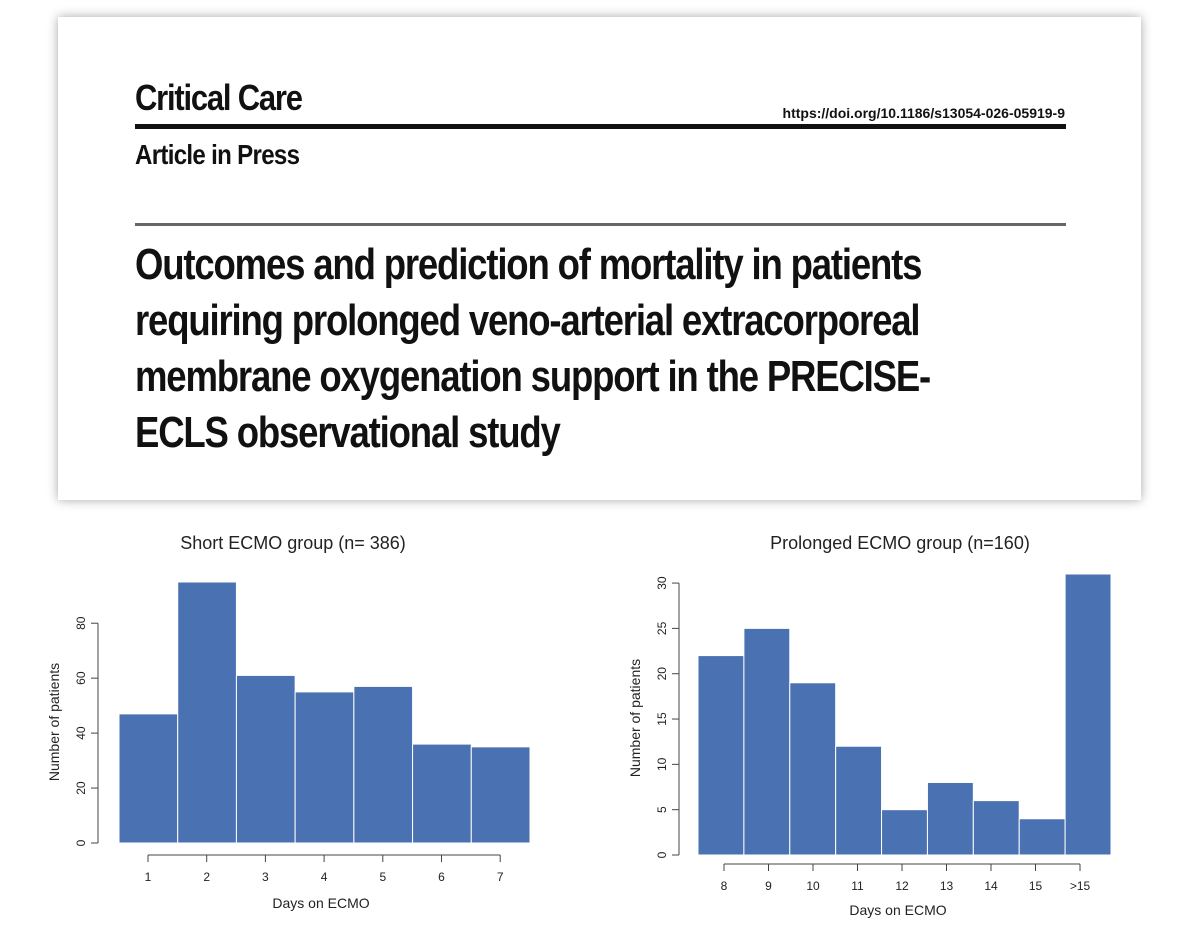  I want to click on x-tick-label: 5, so click(382, 877).